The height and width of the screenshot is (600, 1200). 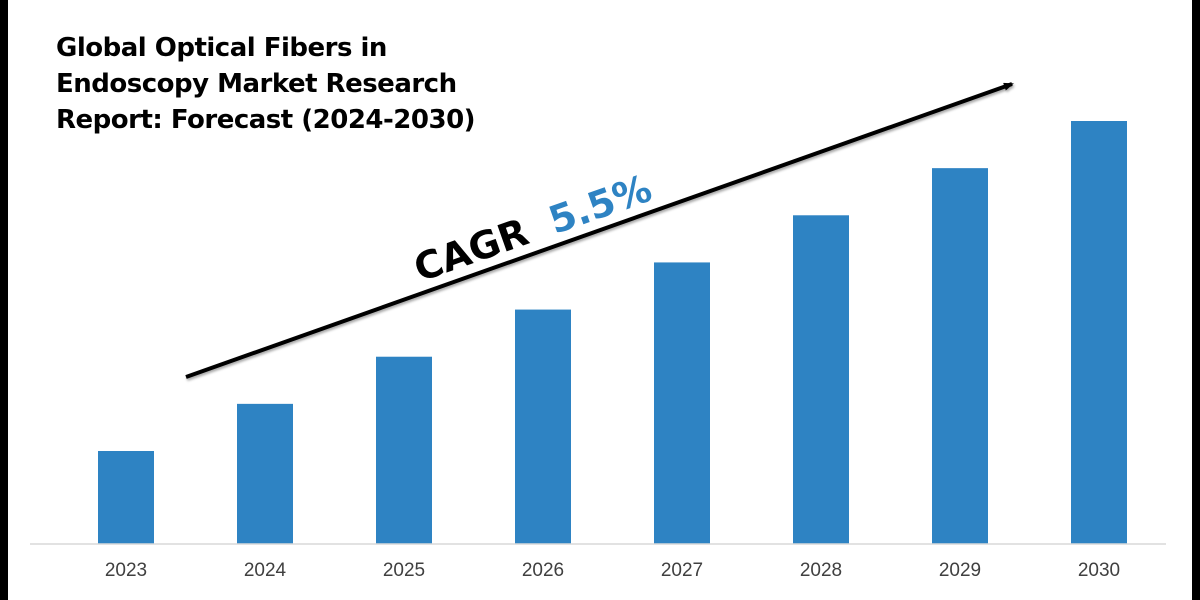 I want to click on x-tick-label-2027: 2027, so click(x=682, y=570).